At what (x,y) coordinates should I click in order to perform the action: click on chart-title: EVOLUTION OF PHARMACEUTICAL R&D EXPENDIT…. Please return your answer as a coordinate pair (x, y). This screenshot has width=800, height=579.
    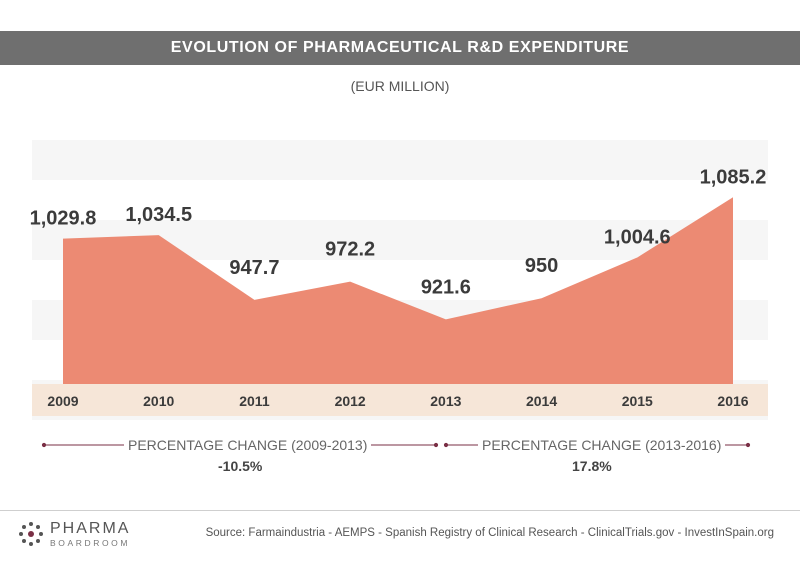
    Looking at the image, I should click on (400, 47).